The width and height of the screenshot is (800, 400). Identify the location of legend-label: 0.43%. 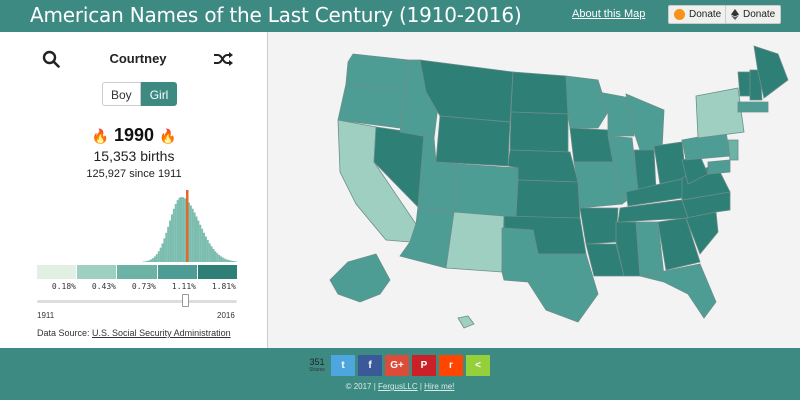
(103, 286).